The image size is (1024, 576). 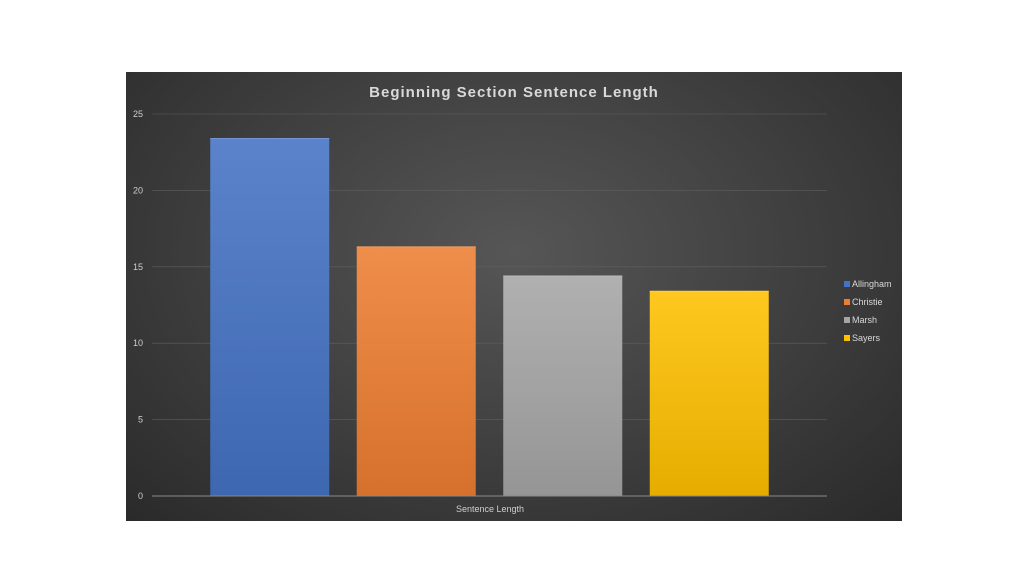 What do you see at coordinates (138, 114) in the screenshot?
I see `y-tick-label: 25` at bounding box center [138, 114].